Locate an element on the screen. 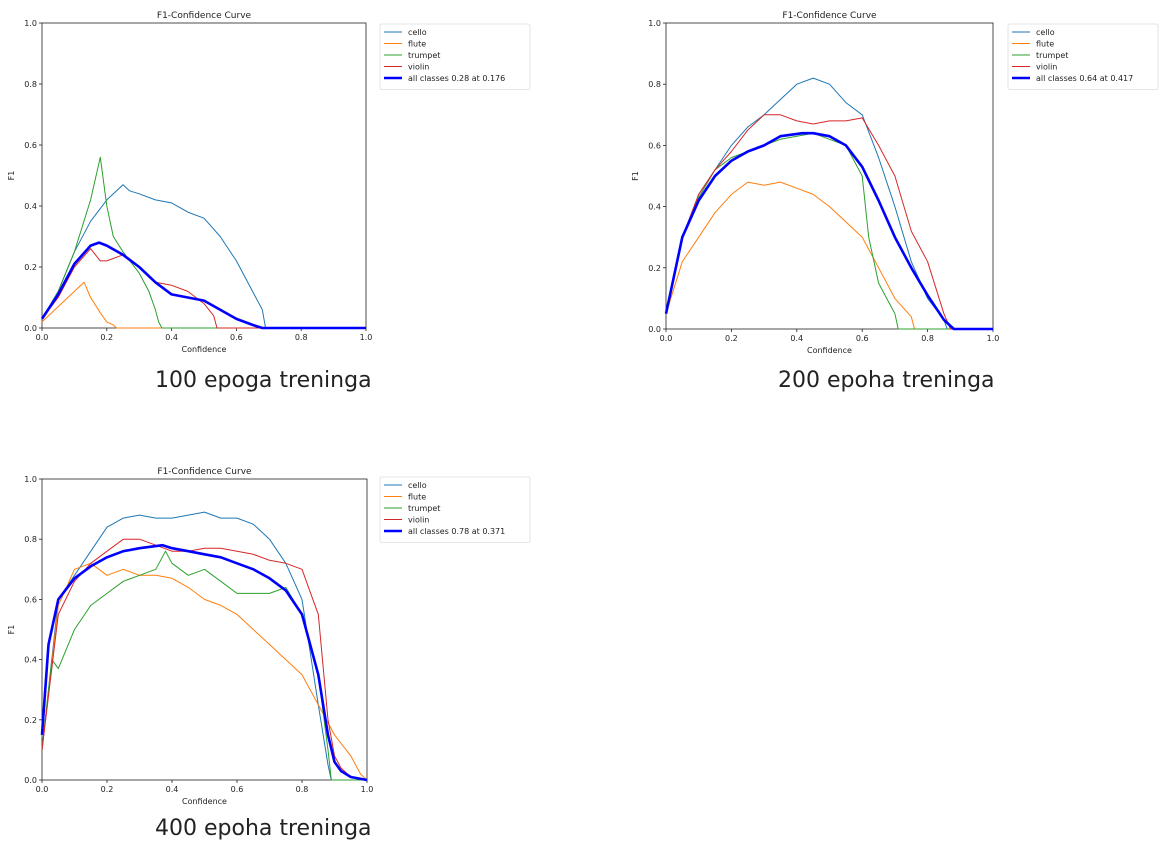 This screenshot has width=1163, height=848. series-line-trumpet is located at coordinates (203, 242).